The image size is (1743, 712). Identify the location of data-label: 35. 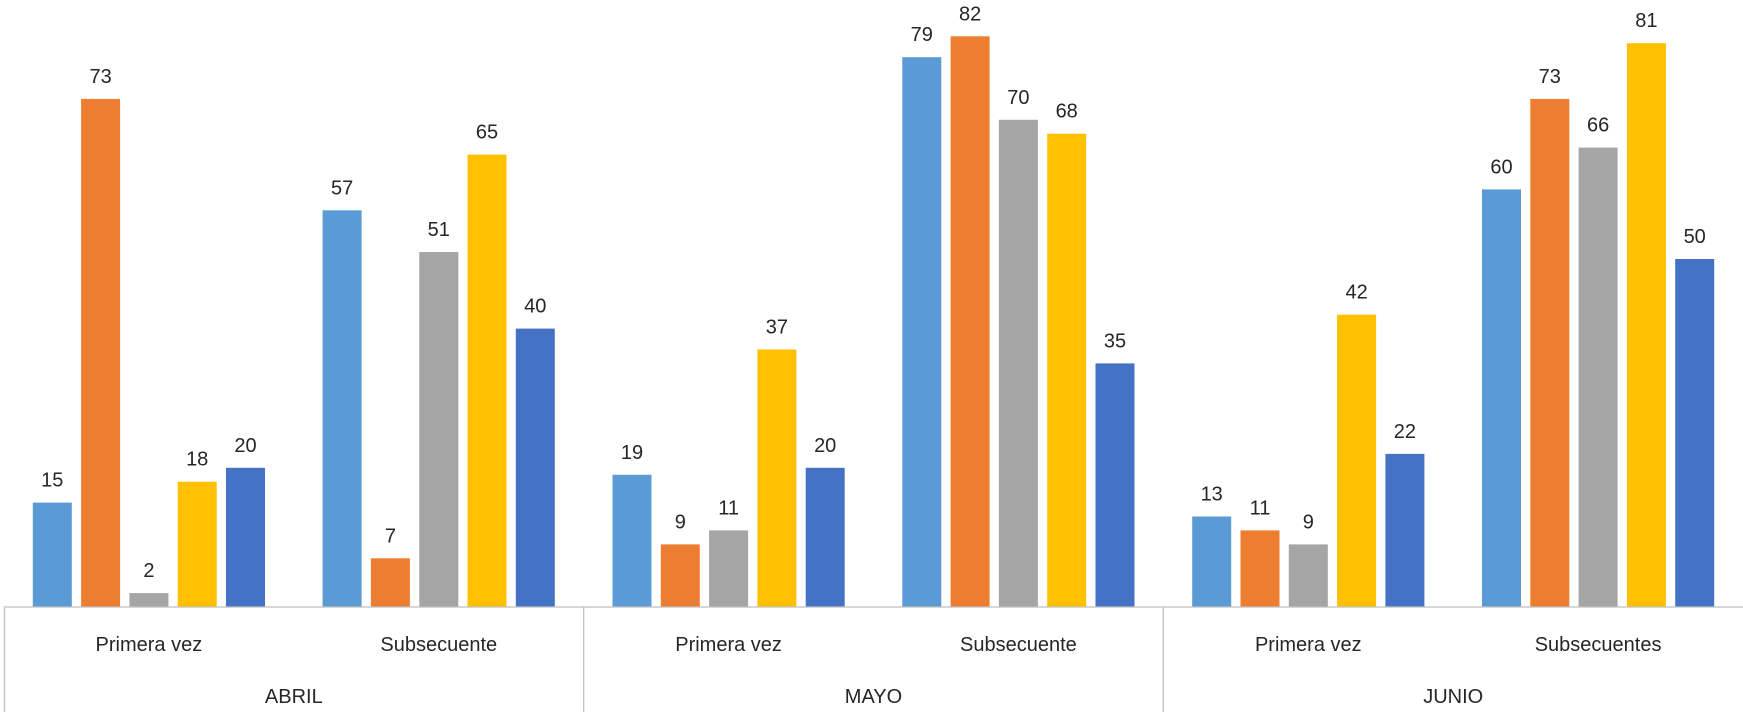
(1115, 341).